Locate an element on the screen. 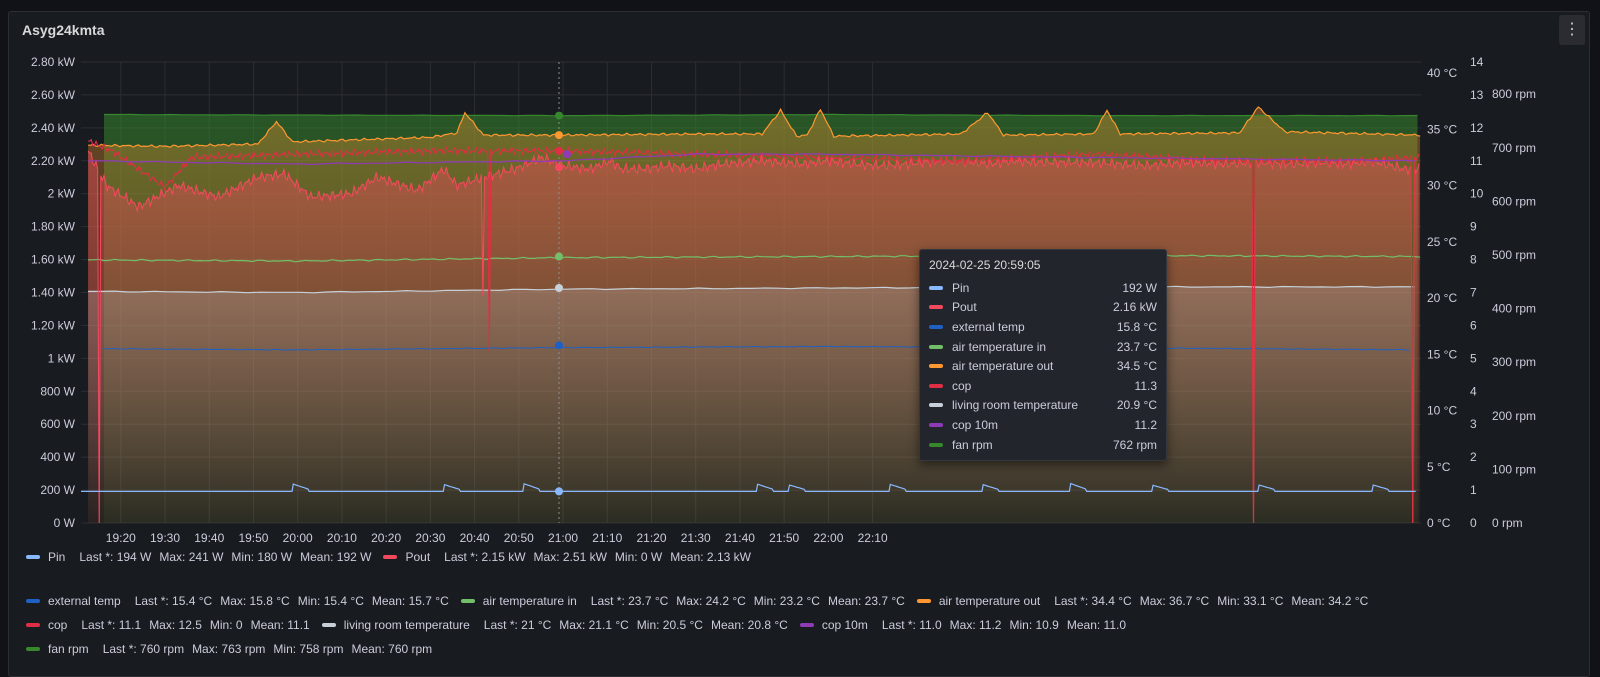 This screenshot has width=1600, height=677. tooltip-series-value: 34.5 °C is located at coordinates (1136, 366).